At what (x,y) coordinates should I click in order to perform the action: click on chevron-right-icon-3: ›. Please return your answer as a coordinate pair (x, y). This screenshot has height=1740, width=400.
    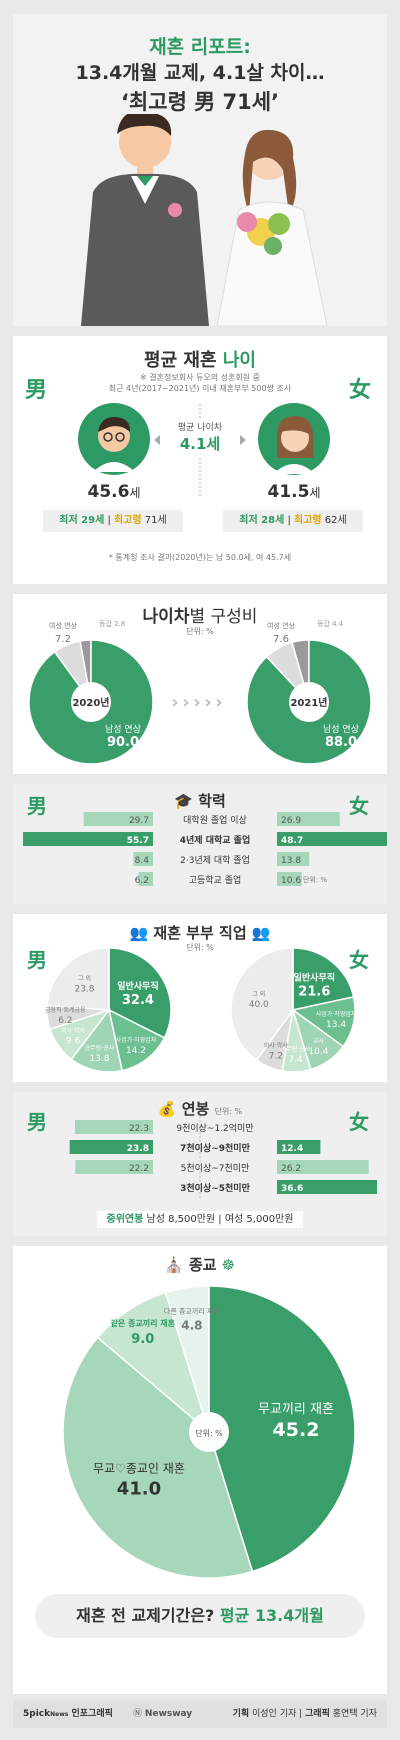
    Looking at the image, I should click on (207, 702).